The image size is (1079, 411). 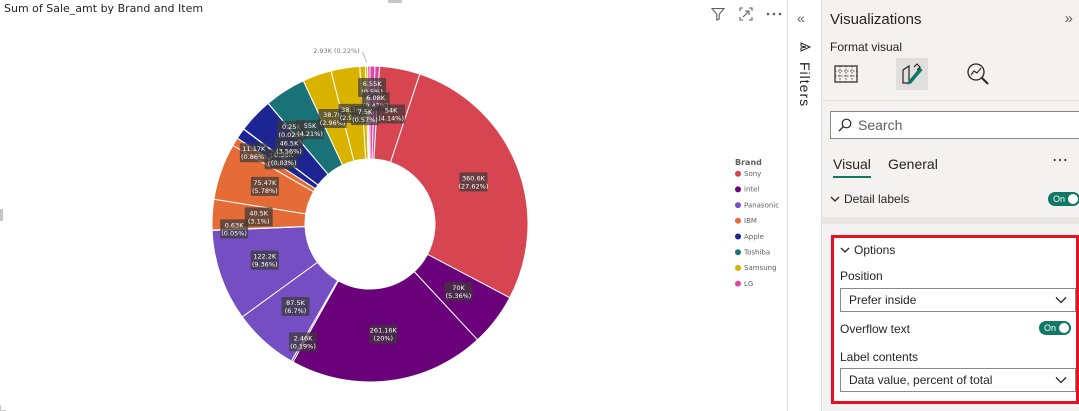 What do you see at coordinates (805, 205) in the screenshot?
I see `filters-pane-collapsed: « Filters` at bounding box center [805, 205].